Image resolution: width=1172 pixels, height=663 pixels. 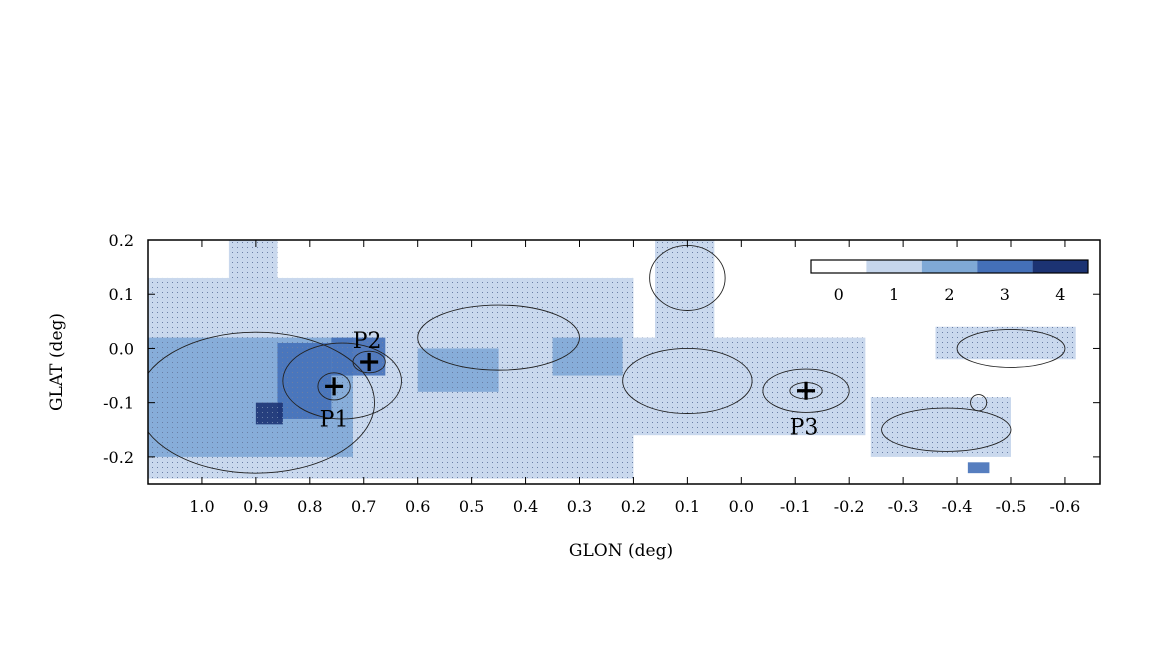 What do you see at coordinates (949, 281) in the screenshot?
I see `colorbar: 0 1 2 3 4` at bounding box center [949, 281].